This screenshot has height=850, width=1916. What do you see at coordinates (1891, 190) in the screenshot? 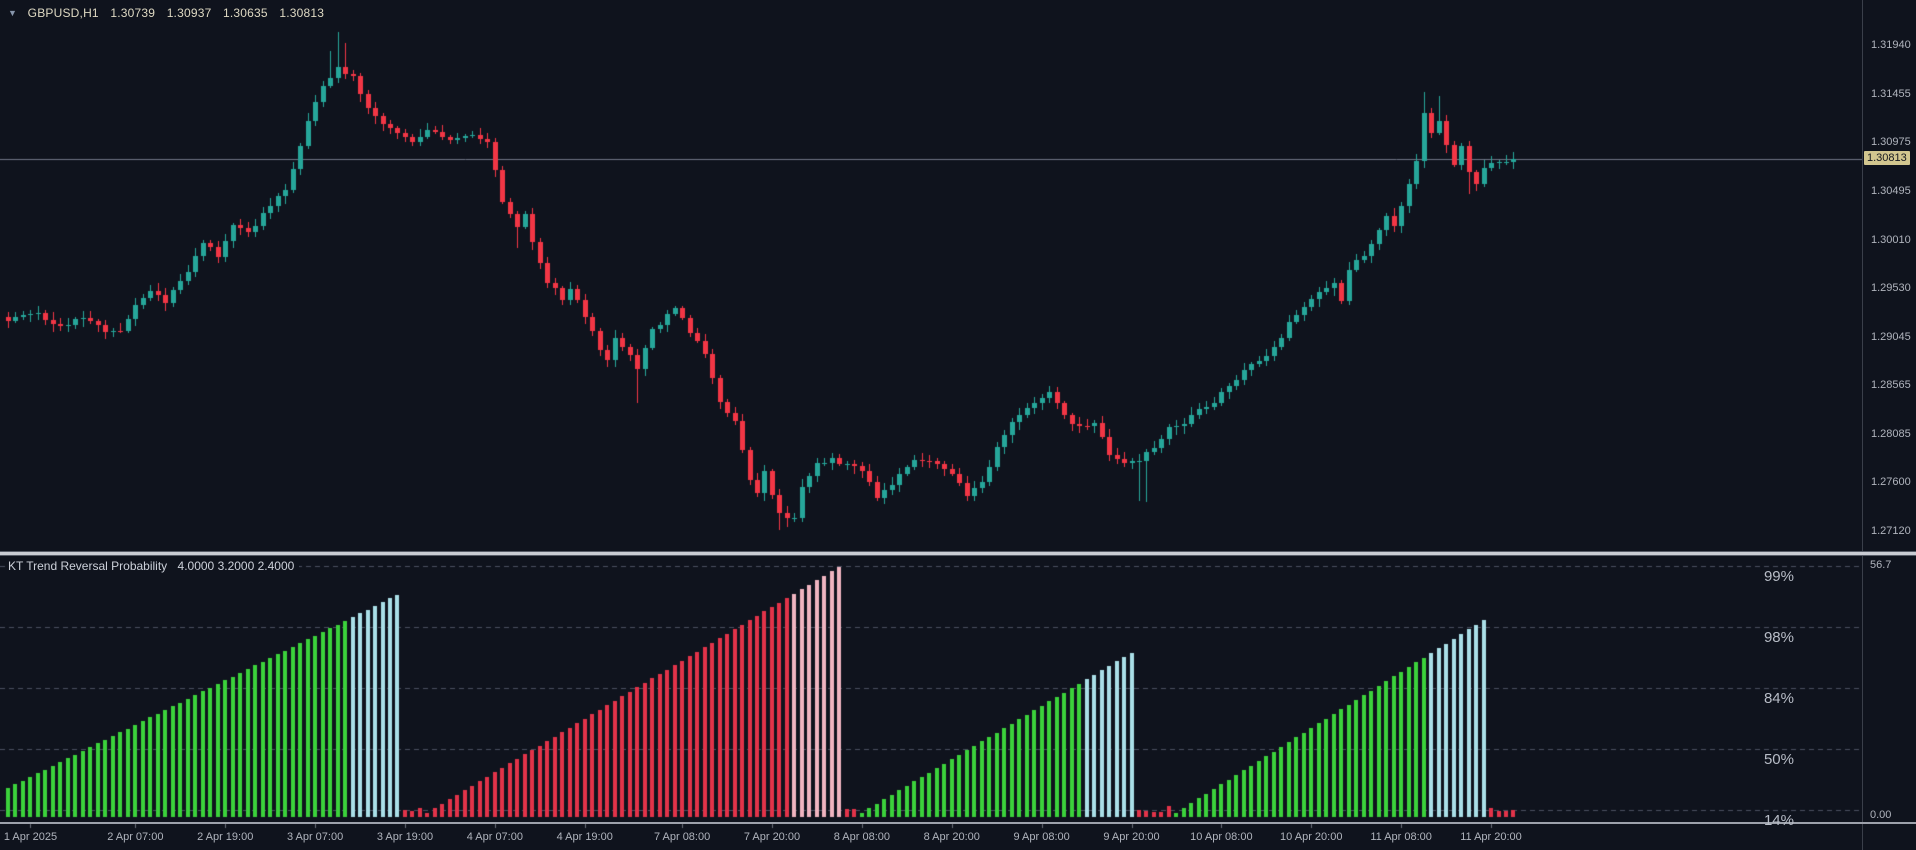
I see `price-axis-label: 1.30495` at bounding box center [1891, 190].